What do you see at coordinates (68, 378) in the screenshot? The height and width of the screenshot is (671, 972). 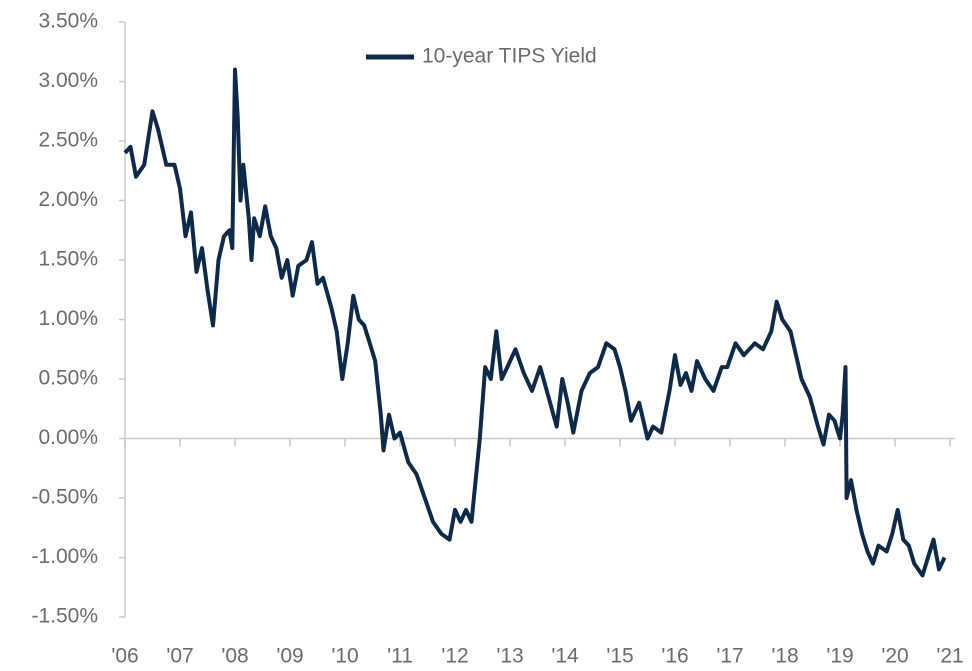 I see `y-tick-label: 0.50%` at bounding box center [68, 378].